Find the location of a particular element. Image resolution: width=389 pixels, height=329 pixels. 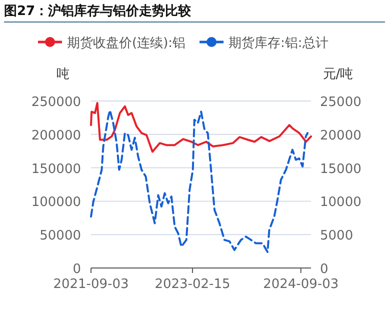

y2-tick-label: 0 is located at coordinates (324, 269).